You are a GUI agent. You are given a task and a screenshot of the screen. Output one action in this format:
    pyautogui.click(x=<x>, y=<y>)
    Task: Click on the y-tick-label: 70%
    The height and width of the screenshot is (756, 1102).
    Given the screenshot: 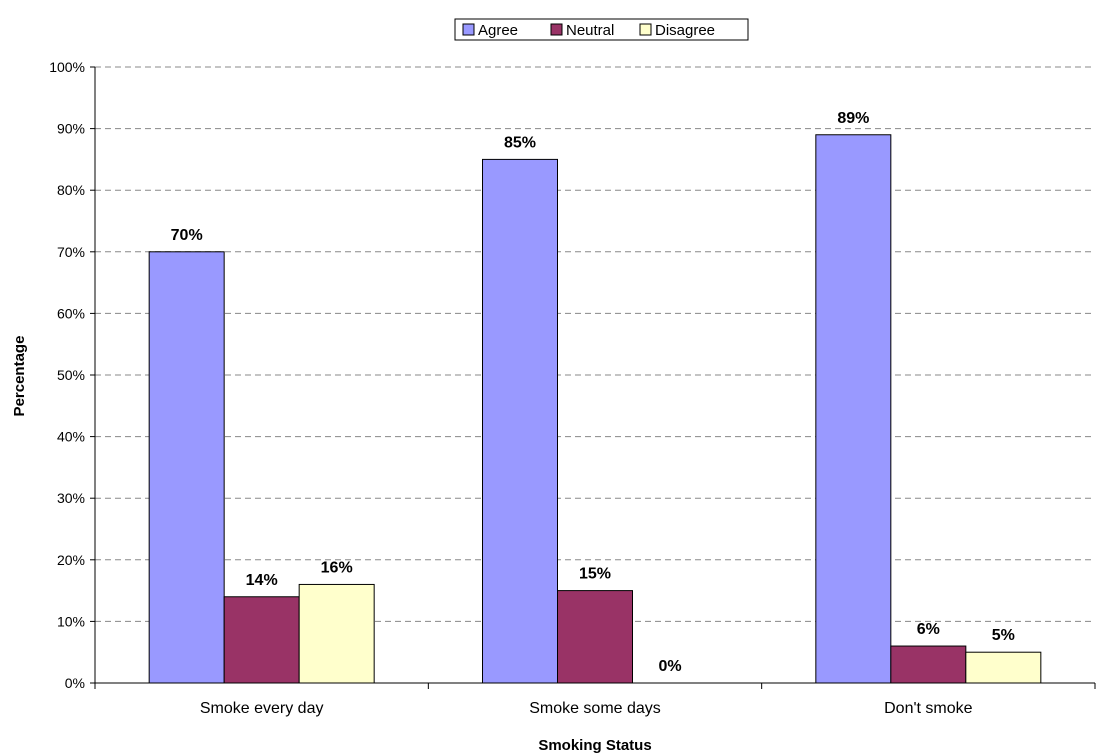 What is the action you would take?
    pyautogui.click(x=71, y=252)
    